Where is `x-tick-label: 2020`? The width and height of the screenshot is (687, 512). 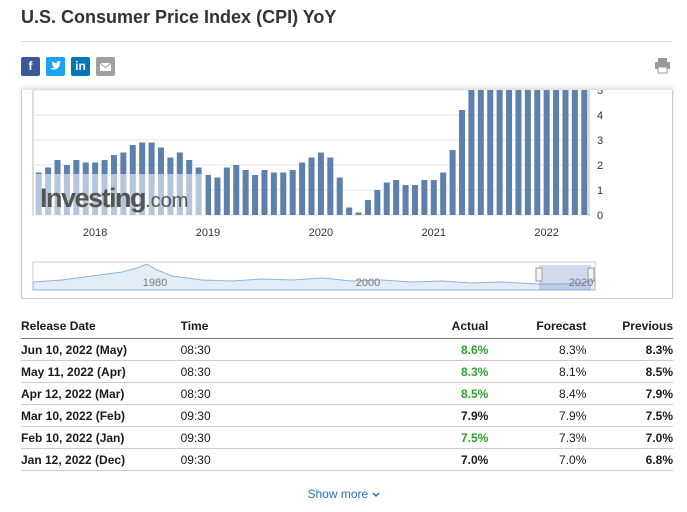
x-tick-label: 2020 is located at coordinates (321, 233).